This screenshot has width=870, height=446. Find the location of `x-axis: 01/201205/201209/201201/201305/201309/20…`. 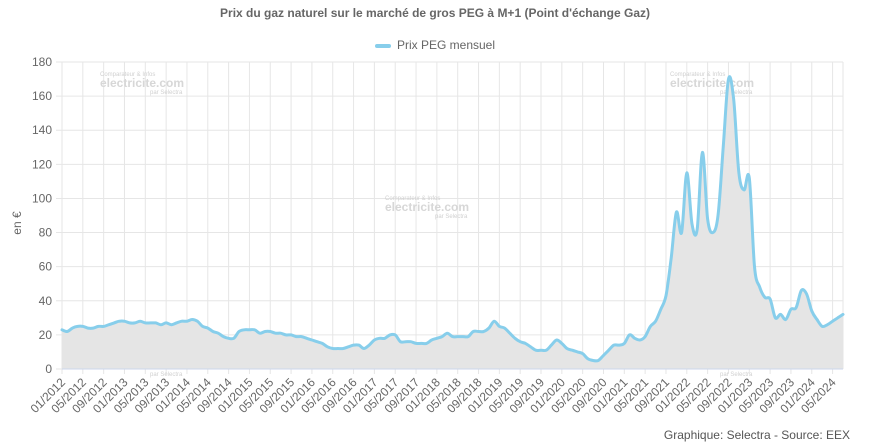

x-axis: 01/201205/201209/201201/201305/201309/20… is located at coordinates (433, 395).